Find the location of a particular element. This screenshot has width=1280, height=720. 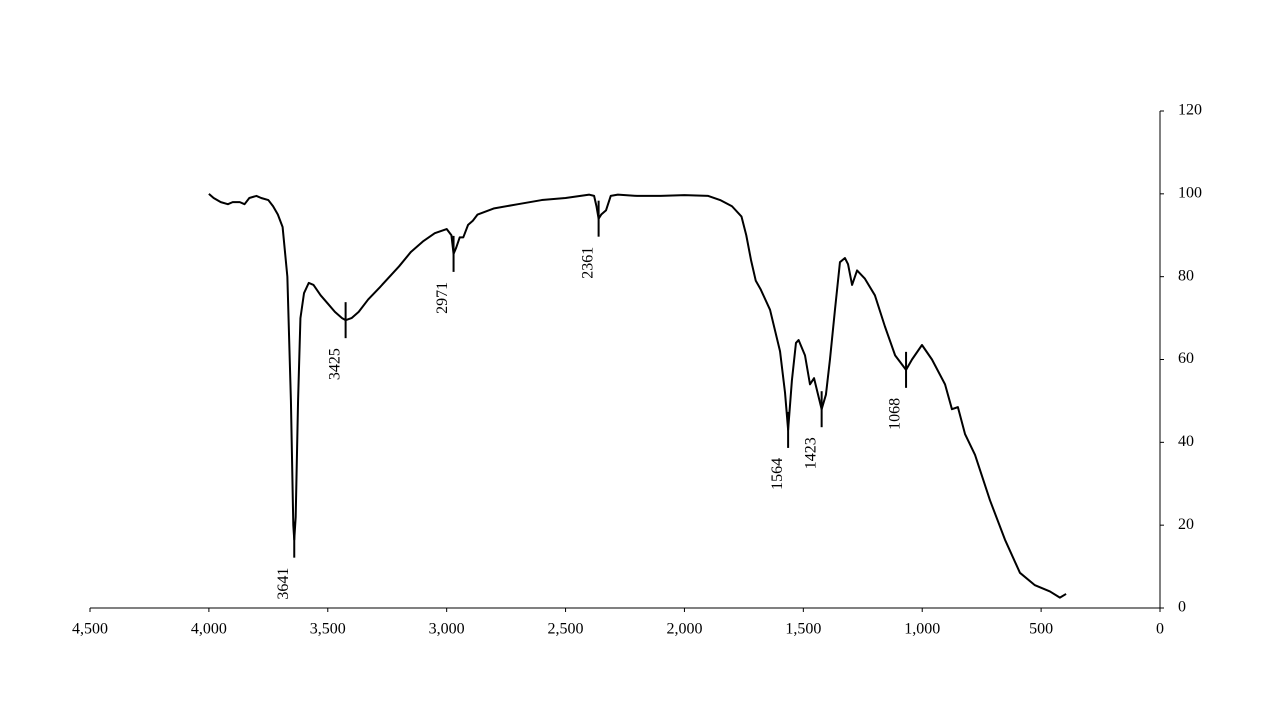

peak-label: 3641 is located at coordinates (283, 584).